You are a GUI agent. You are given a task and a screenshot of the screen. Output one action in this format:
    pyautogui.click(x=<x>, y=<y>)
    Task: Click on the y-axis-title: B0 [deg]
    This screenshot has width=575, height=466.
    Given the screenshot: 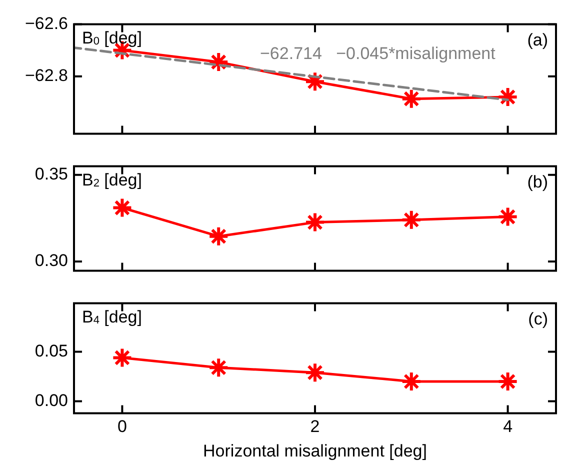 What is the action you would take?
    pyautogui.click(x=112, y=38)
    